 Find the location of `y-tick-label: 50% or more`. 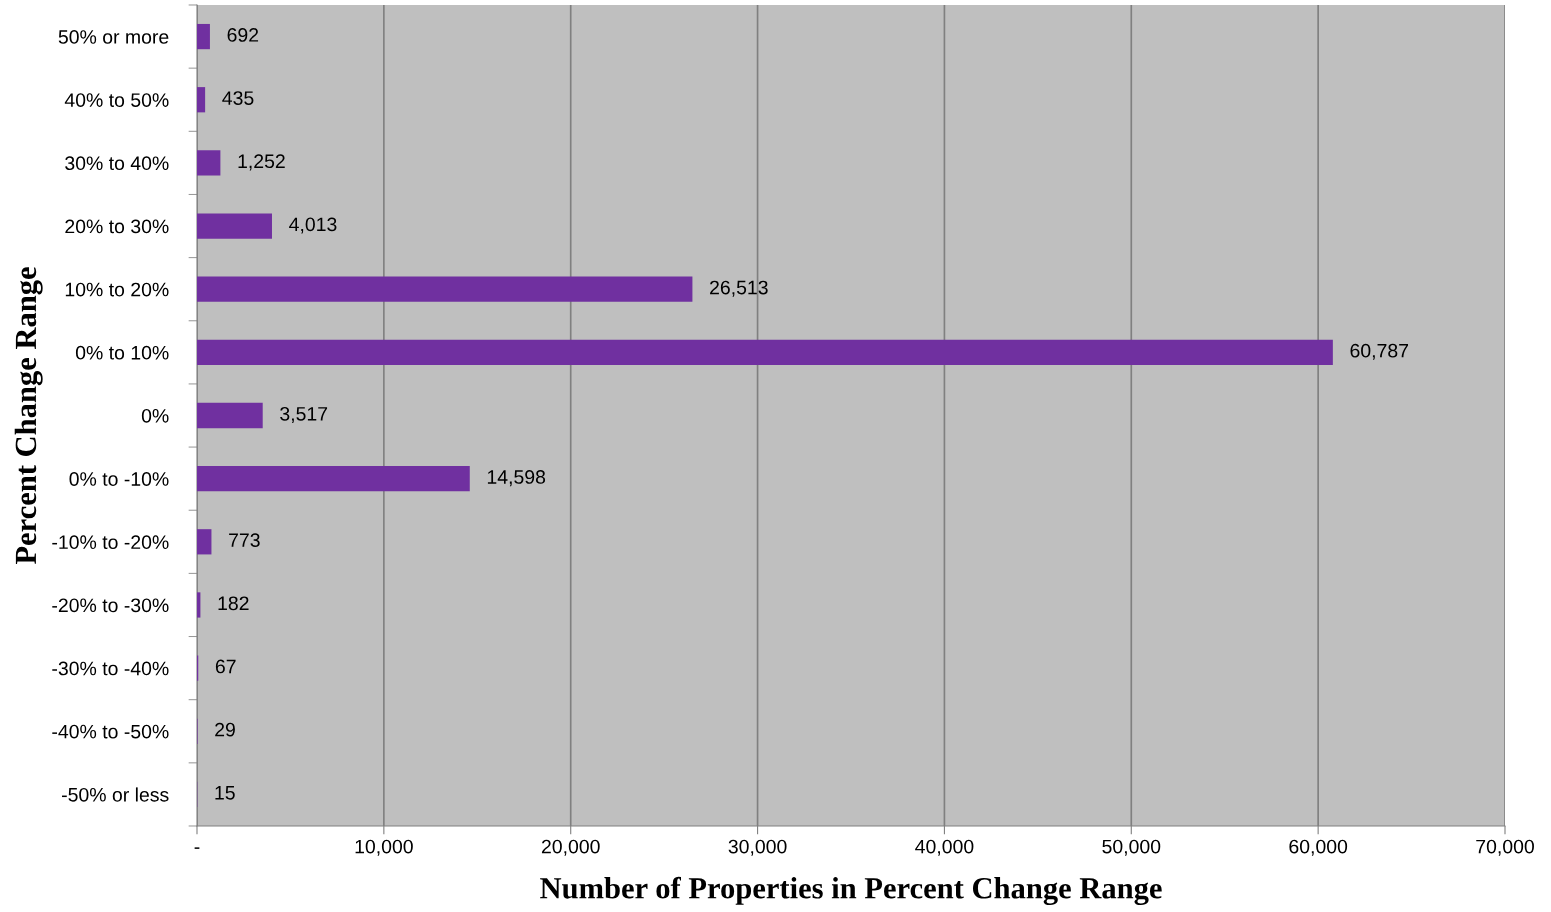

y-tick-label: 50% or more is located at coordinates (113, 37).